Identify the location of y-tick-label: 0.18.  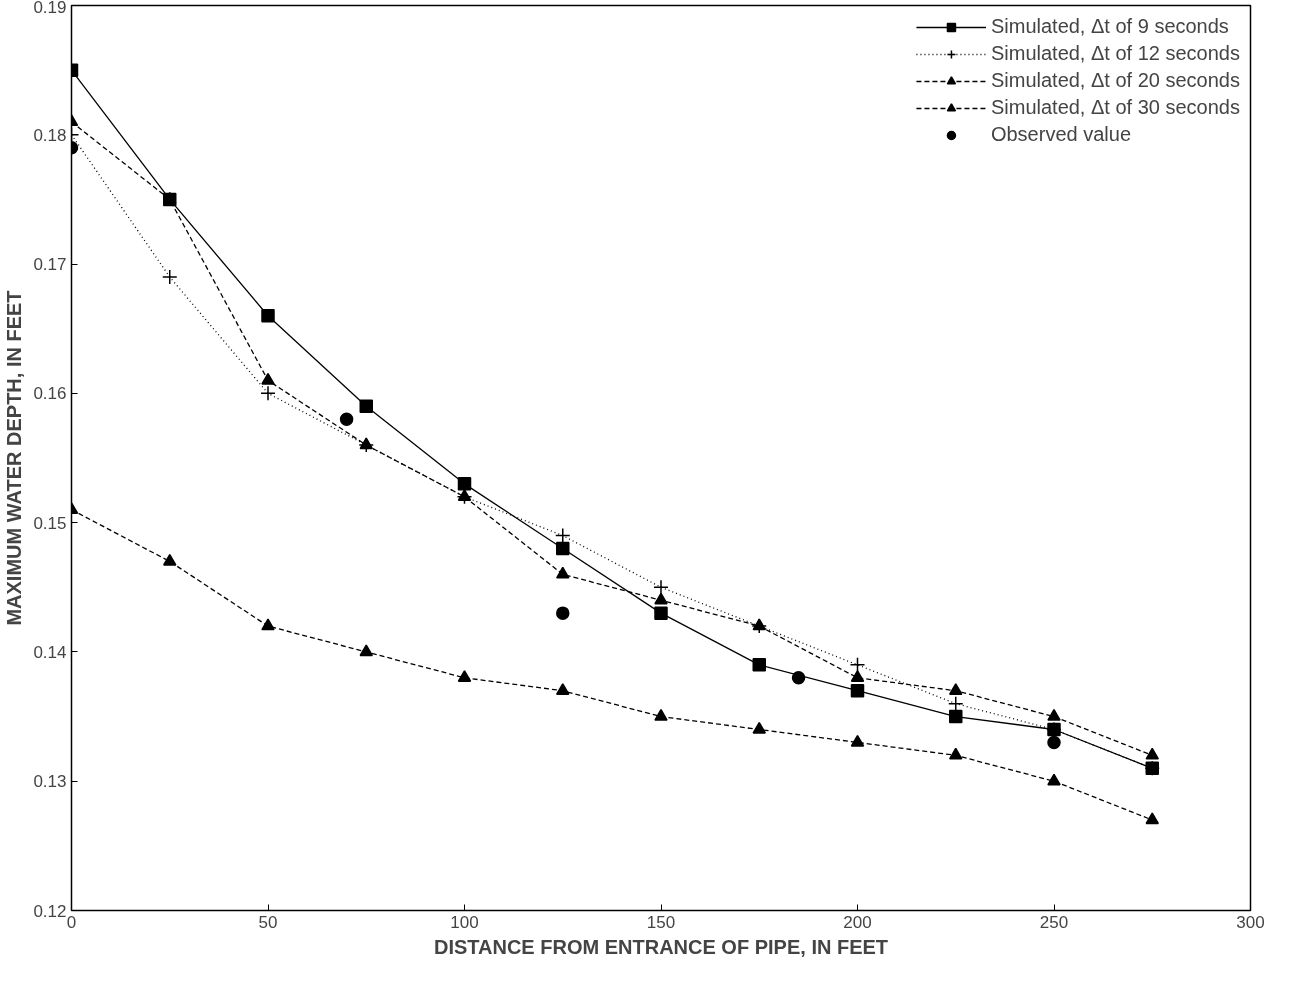
(50, 135).